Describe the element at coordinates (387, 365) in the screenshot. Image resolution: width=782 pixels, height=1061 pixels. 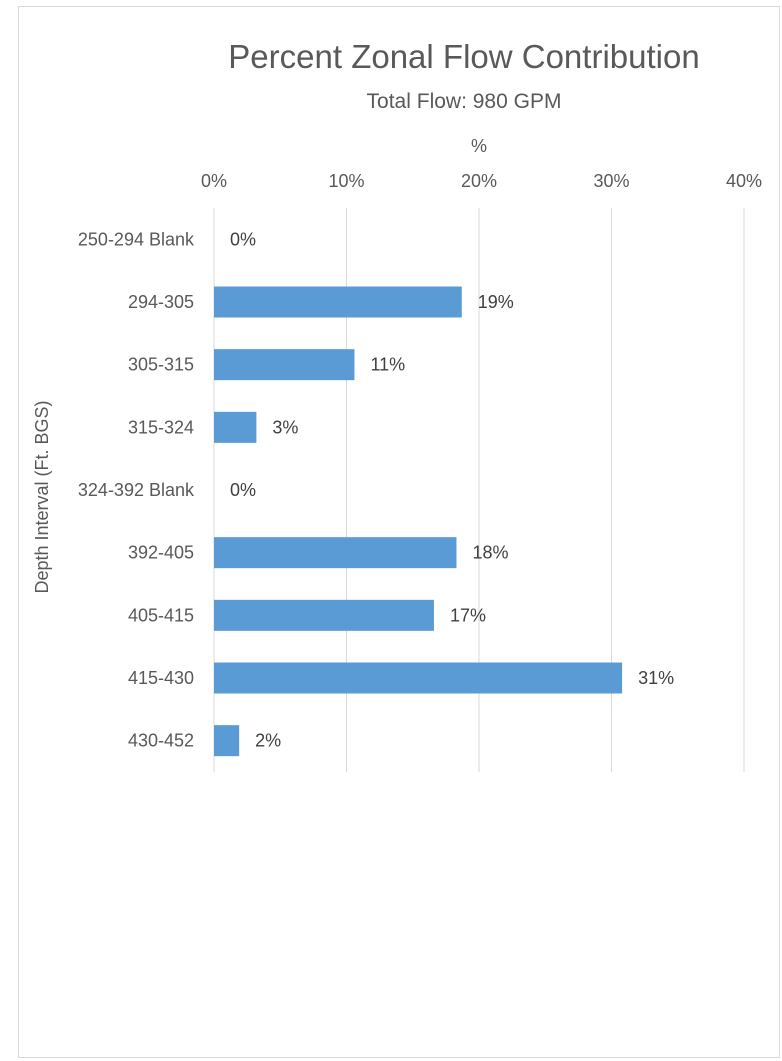
I see `data-label: 11%` at that location.